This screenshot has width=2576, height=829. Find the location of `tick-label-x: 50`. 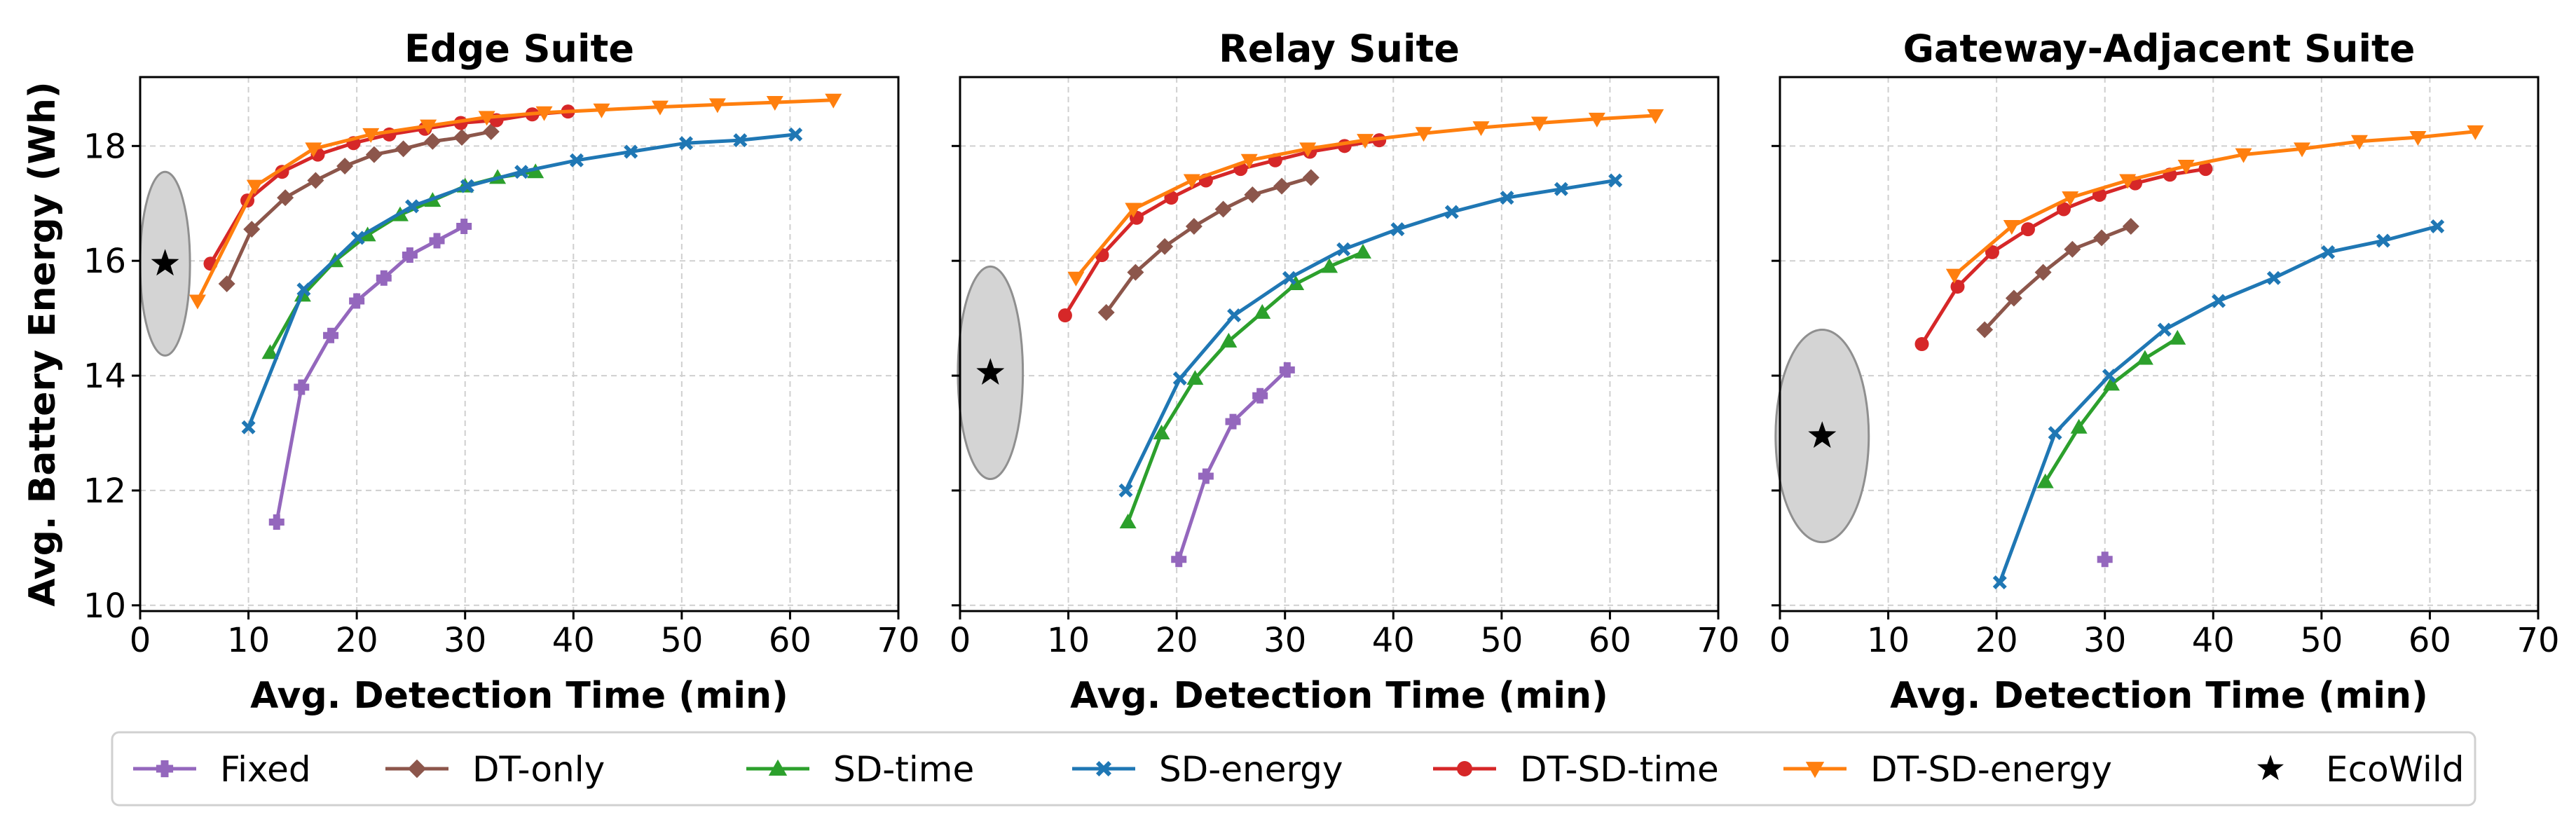

tick-label-x: 50 is located at coordinates (682, 640).